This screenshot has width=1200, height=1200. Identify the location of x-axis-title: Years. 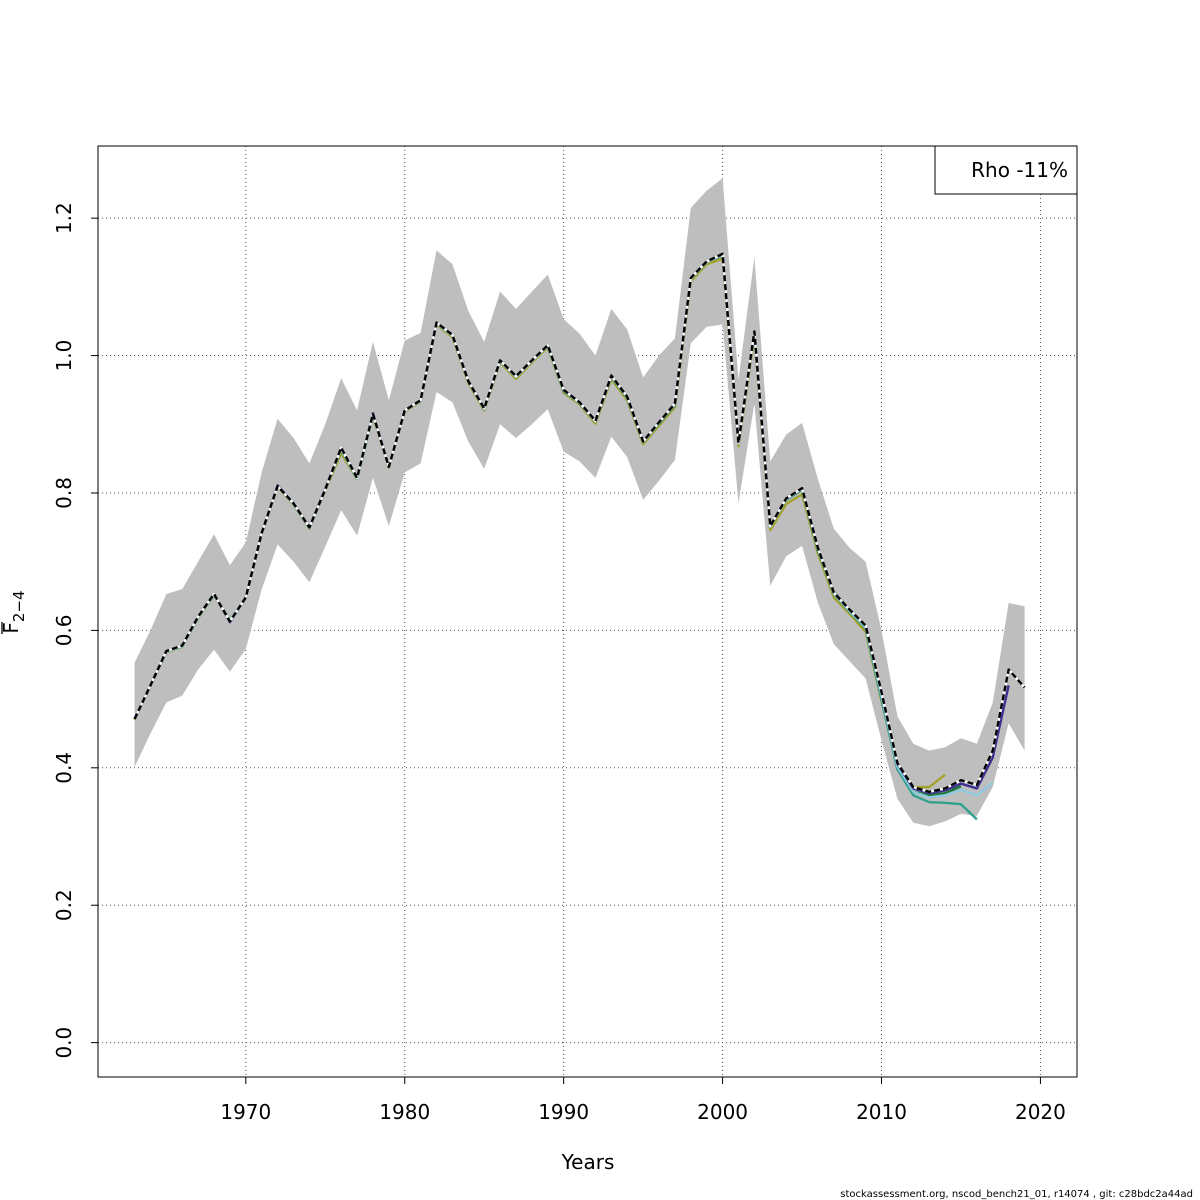
(588, 1162).